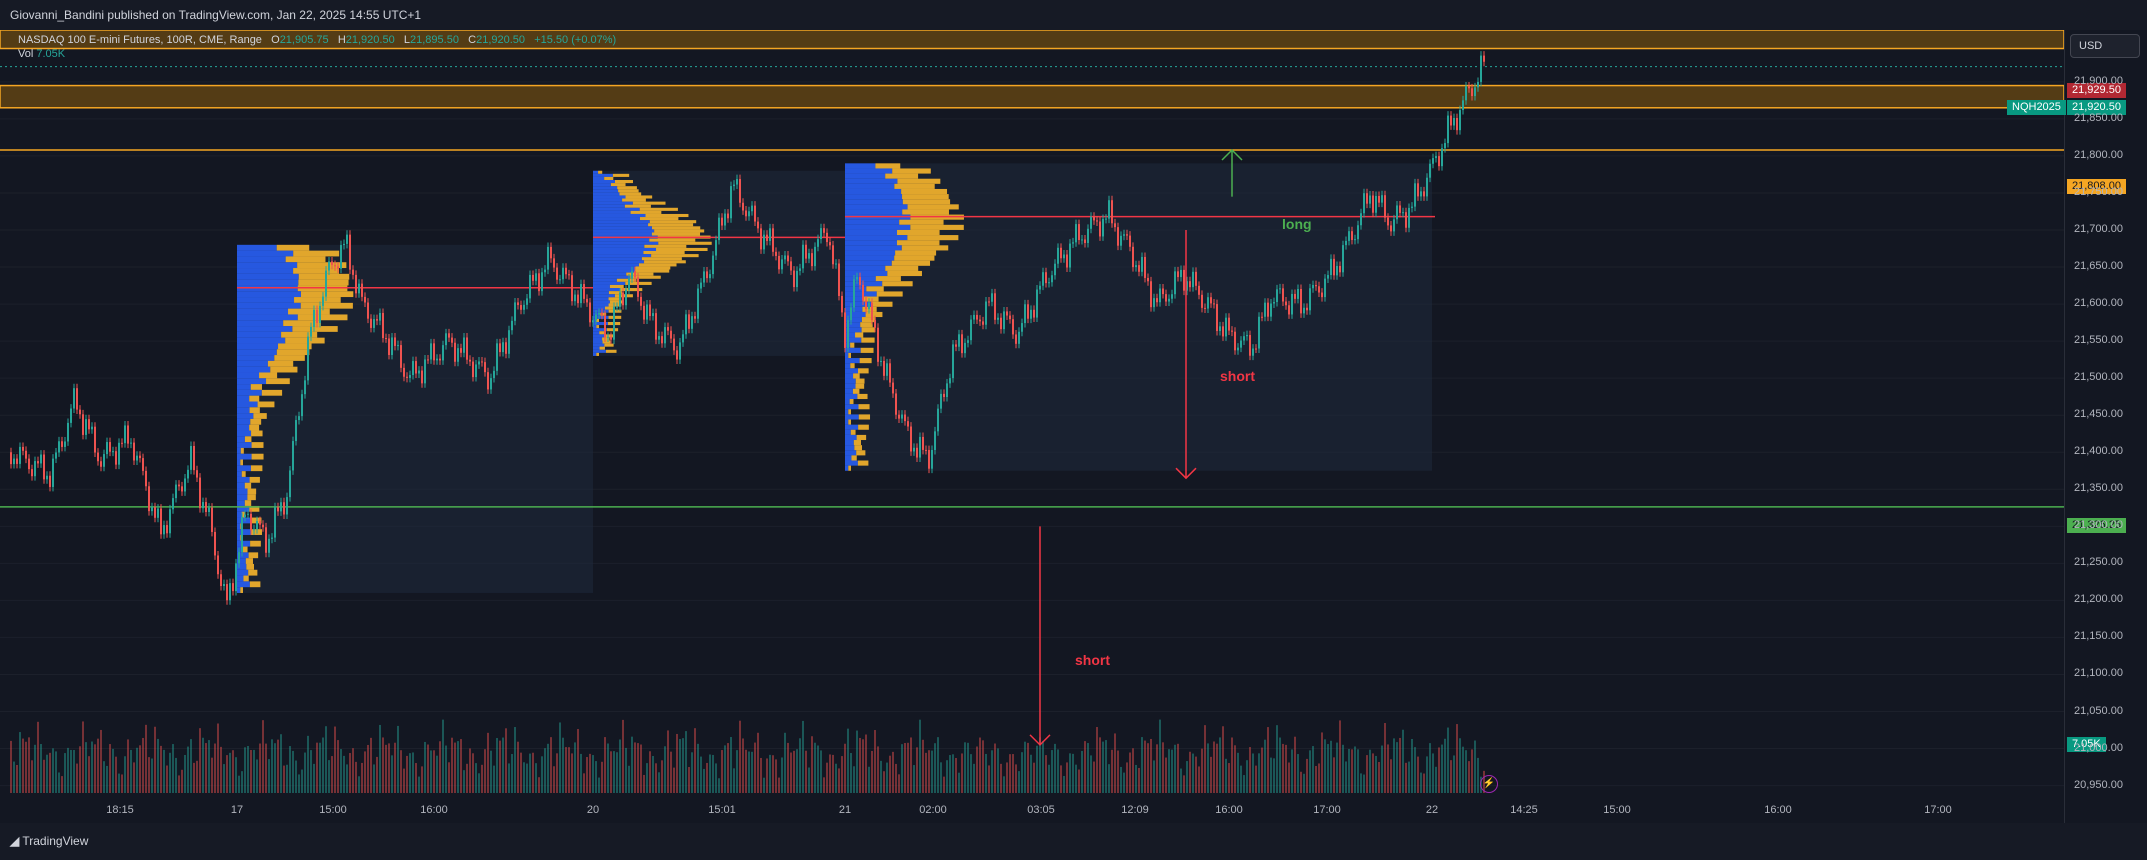 This screenshot has width=2147, height=860. Describe the element at coordinates (1229, 810) in the screenshot. I see `time-tick: 16:00` at that location.